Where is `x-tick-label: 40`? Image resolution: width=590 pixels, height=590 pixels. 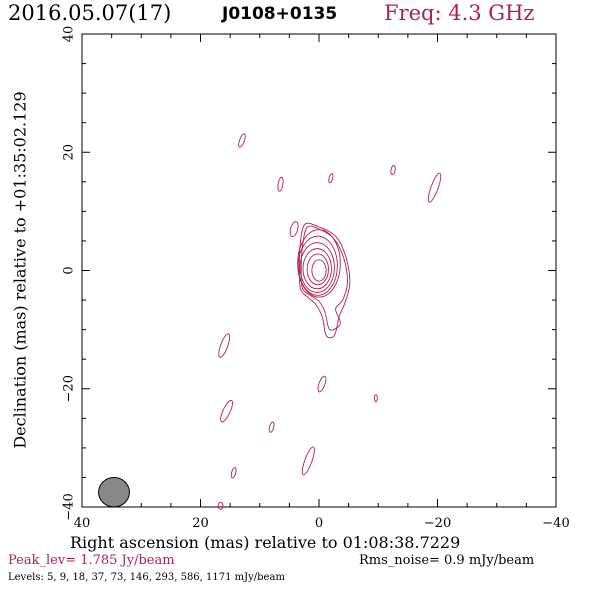 x-tick-label: 40 is located at coordinates (82, 523).